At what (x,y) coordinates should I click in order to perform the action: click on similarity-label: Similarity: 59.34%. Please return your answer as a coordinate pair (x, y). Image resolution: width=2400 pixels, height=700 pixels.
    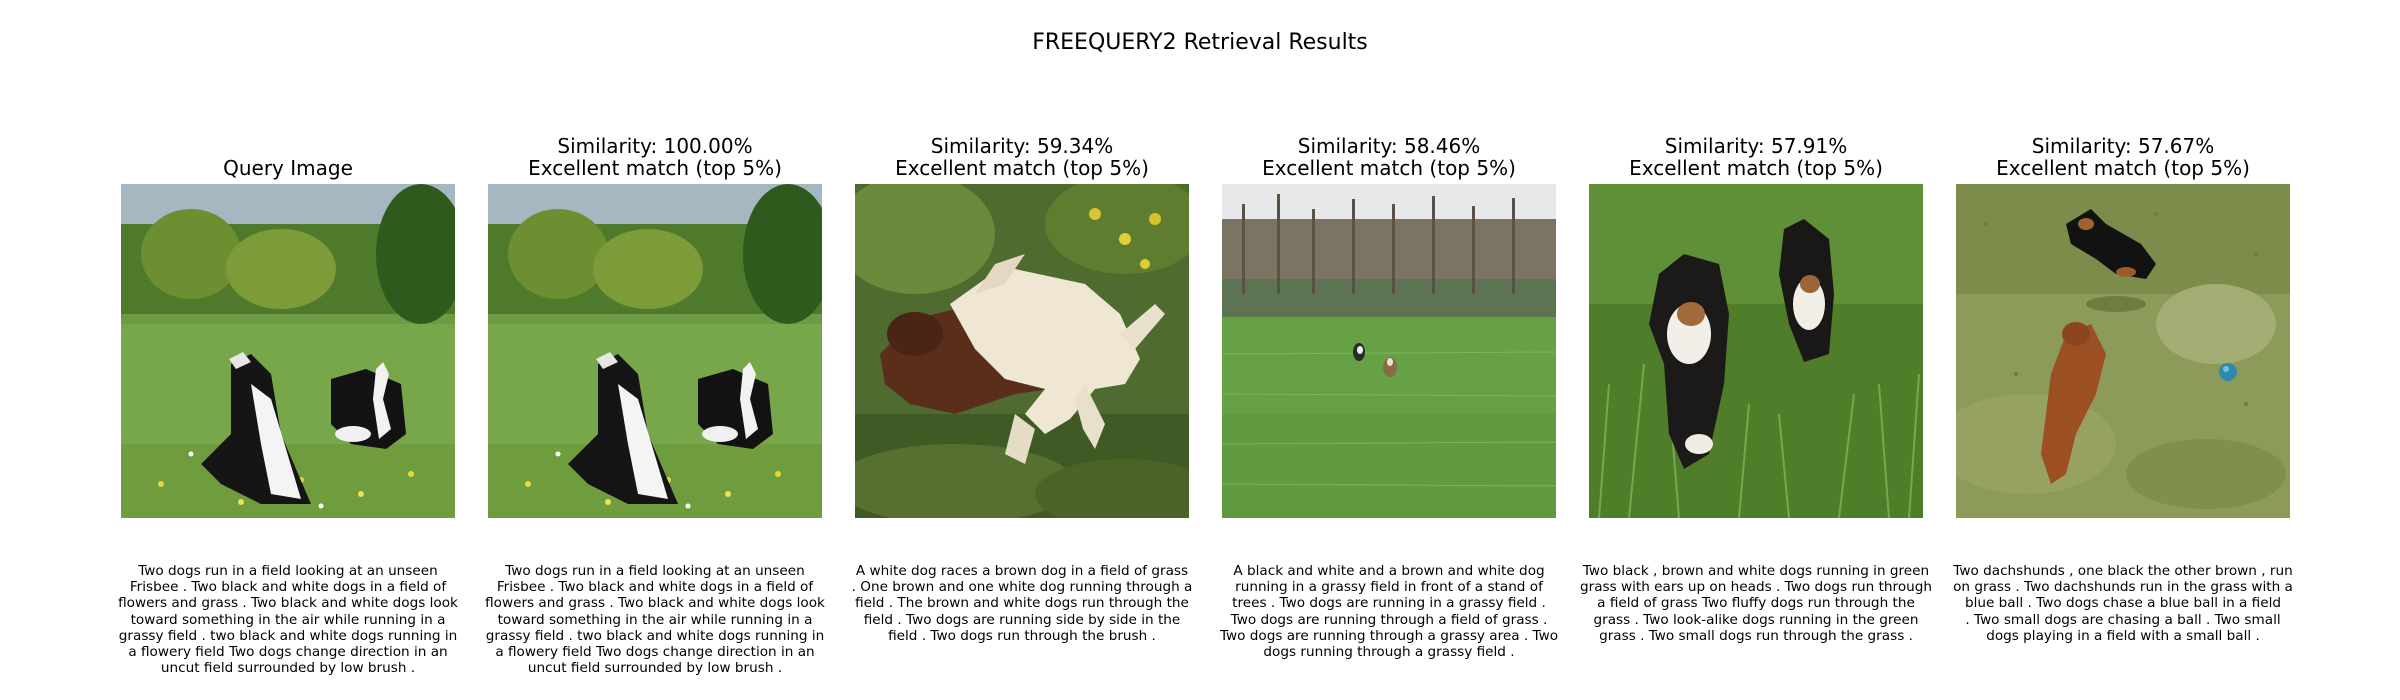
    Looking at the image, I should click on (1022, 146).